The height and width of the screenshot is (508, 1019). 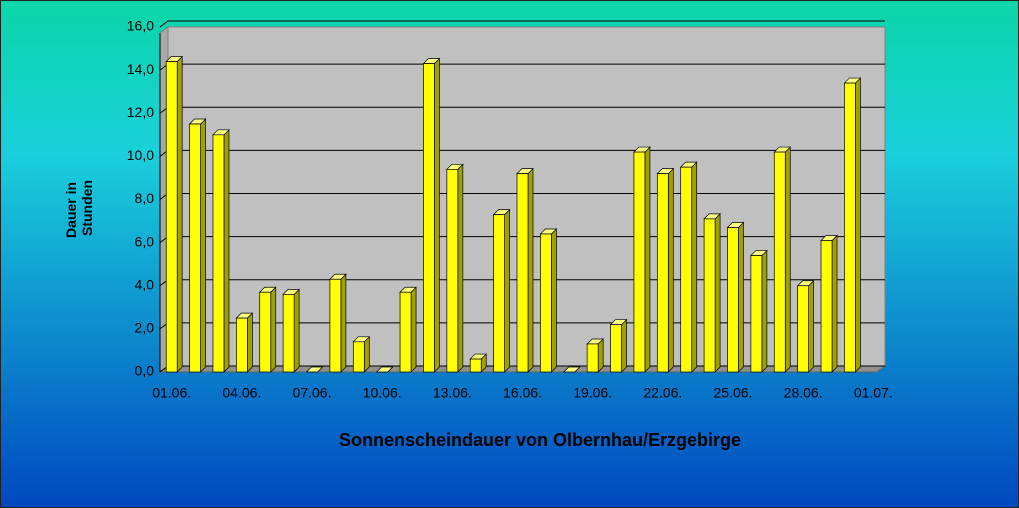 What do you see at coordinates (522, 24) in the screenshot?
I see `grid-line` at bounding box center [522, 24].